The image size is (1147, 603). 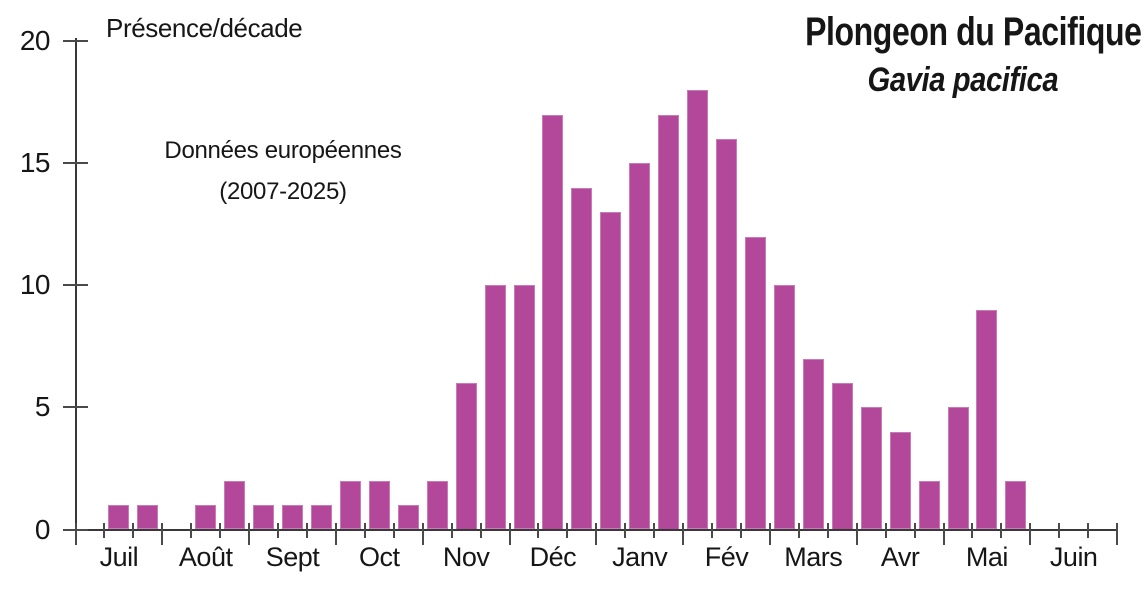 I want to click on title-block: Plongeon du Pacifique Gavia pacifica, so click(x=955, y=55).